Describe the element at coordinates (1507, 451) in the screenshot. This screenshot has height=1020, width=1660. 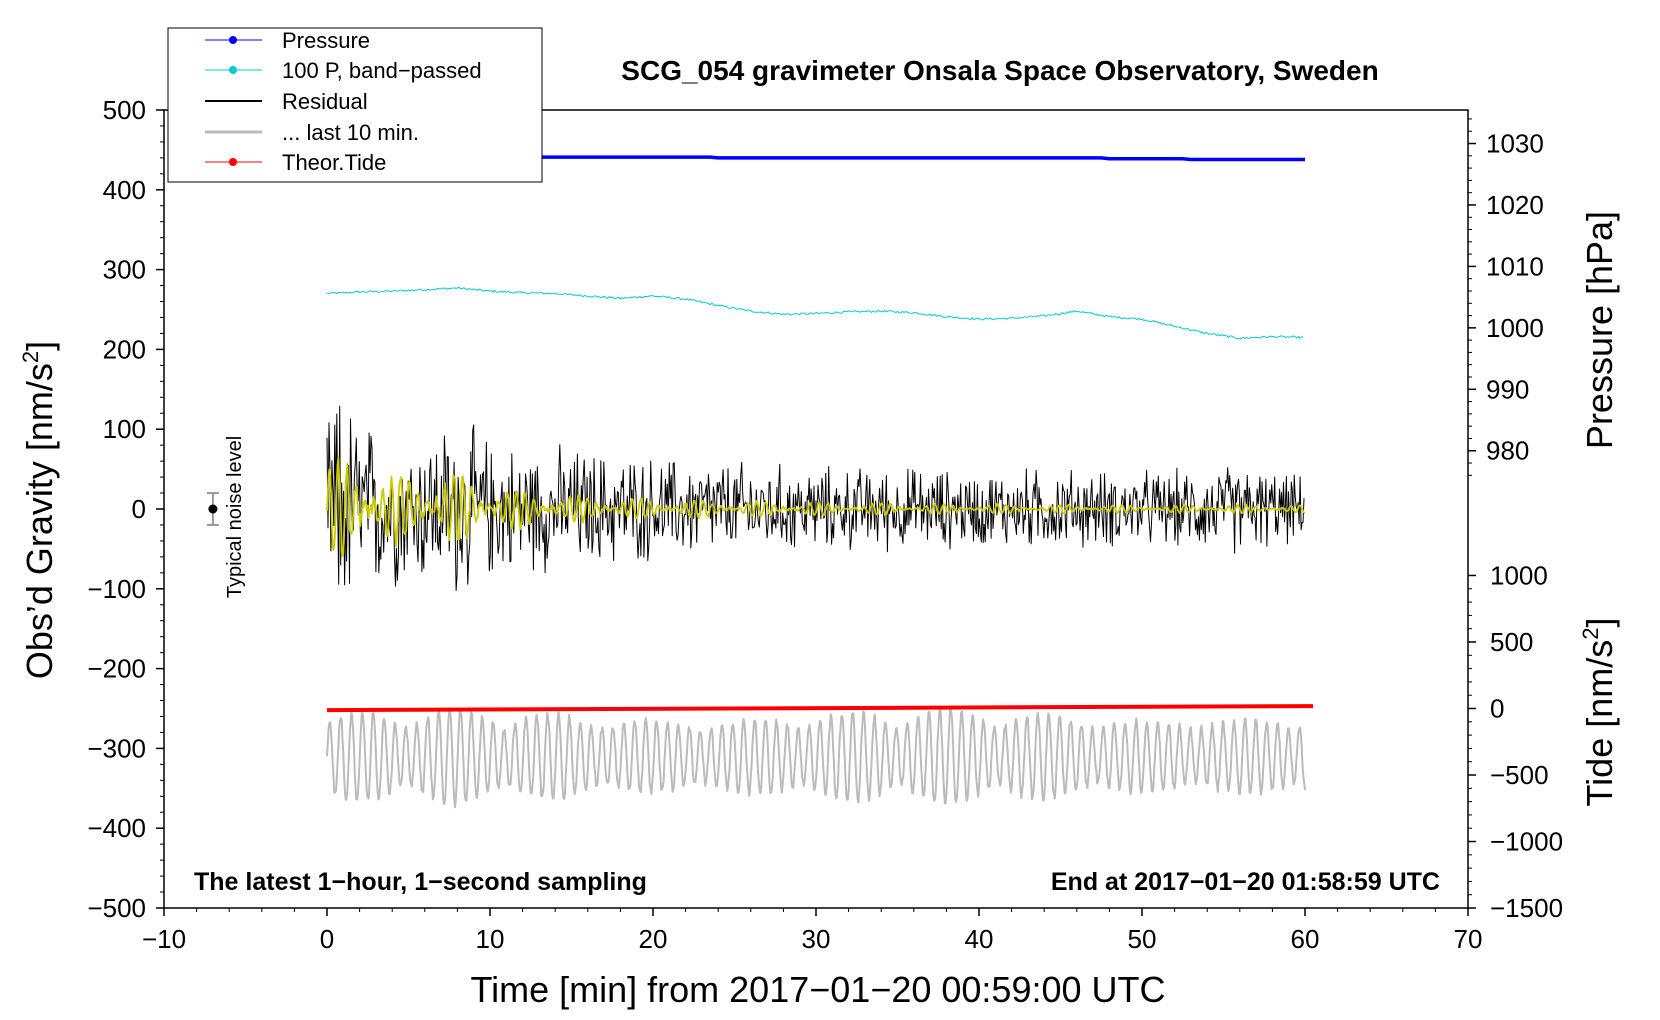
I see `pressure-tick-label: 980` at that location.